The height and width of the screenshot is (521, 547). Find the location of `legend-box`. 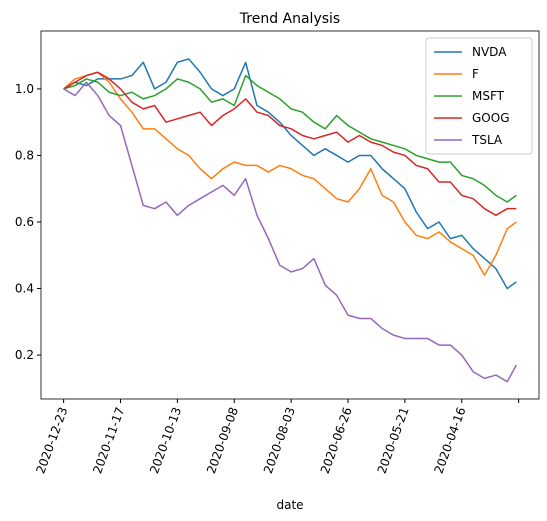

legend-box is located at coordinates (479, 96).